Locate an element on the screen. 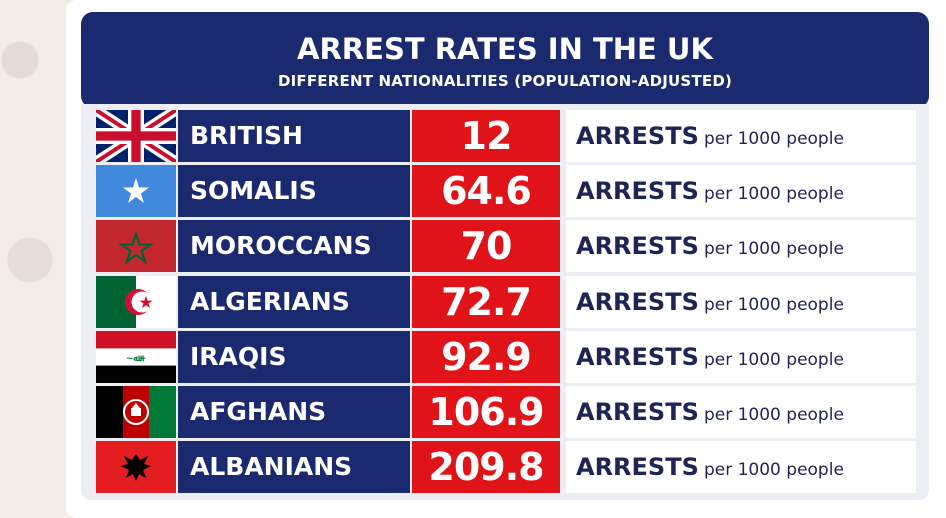 Image resolution: width=946 pixels, height=518 pixels. table-row: ALBANIANS 209.8 ARRESTS per 1000 people is located at coordinates (506, 467).